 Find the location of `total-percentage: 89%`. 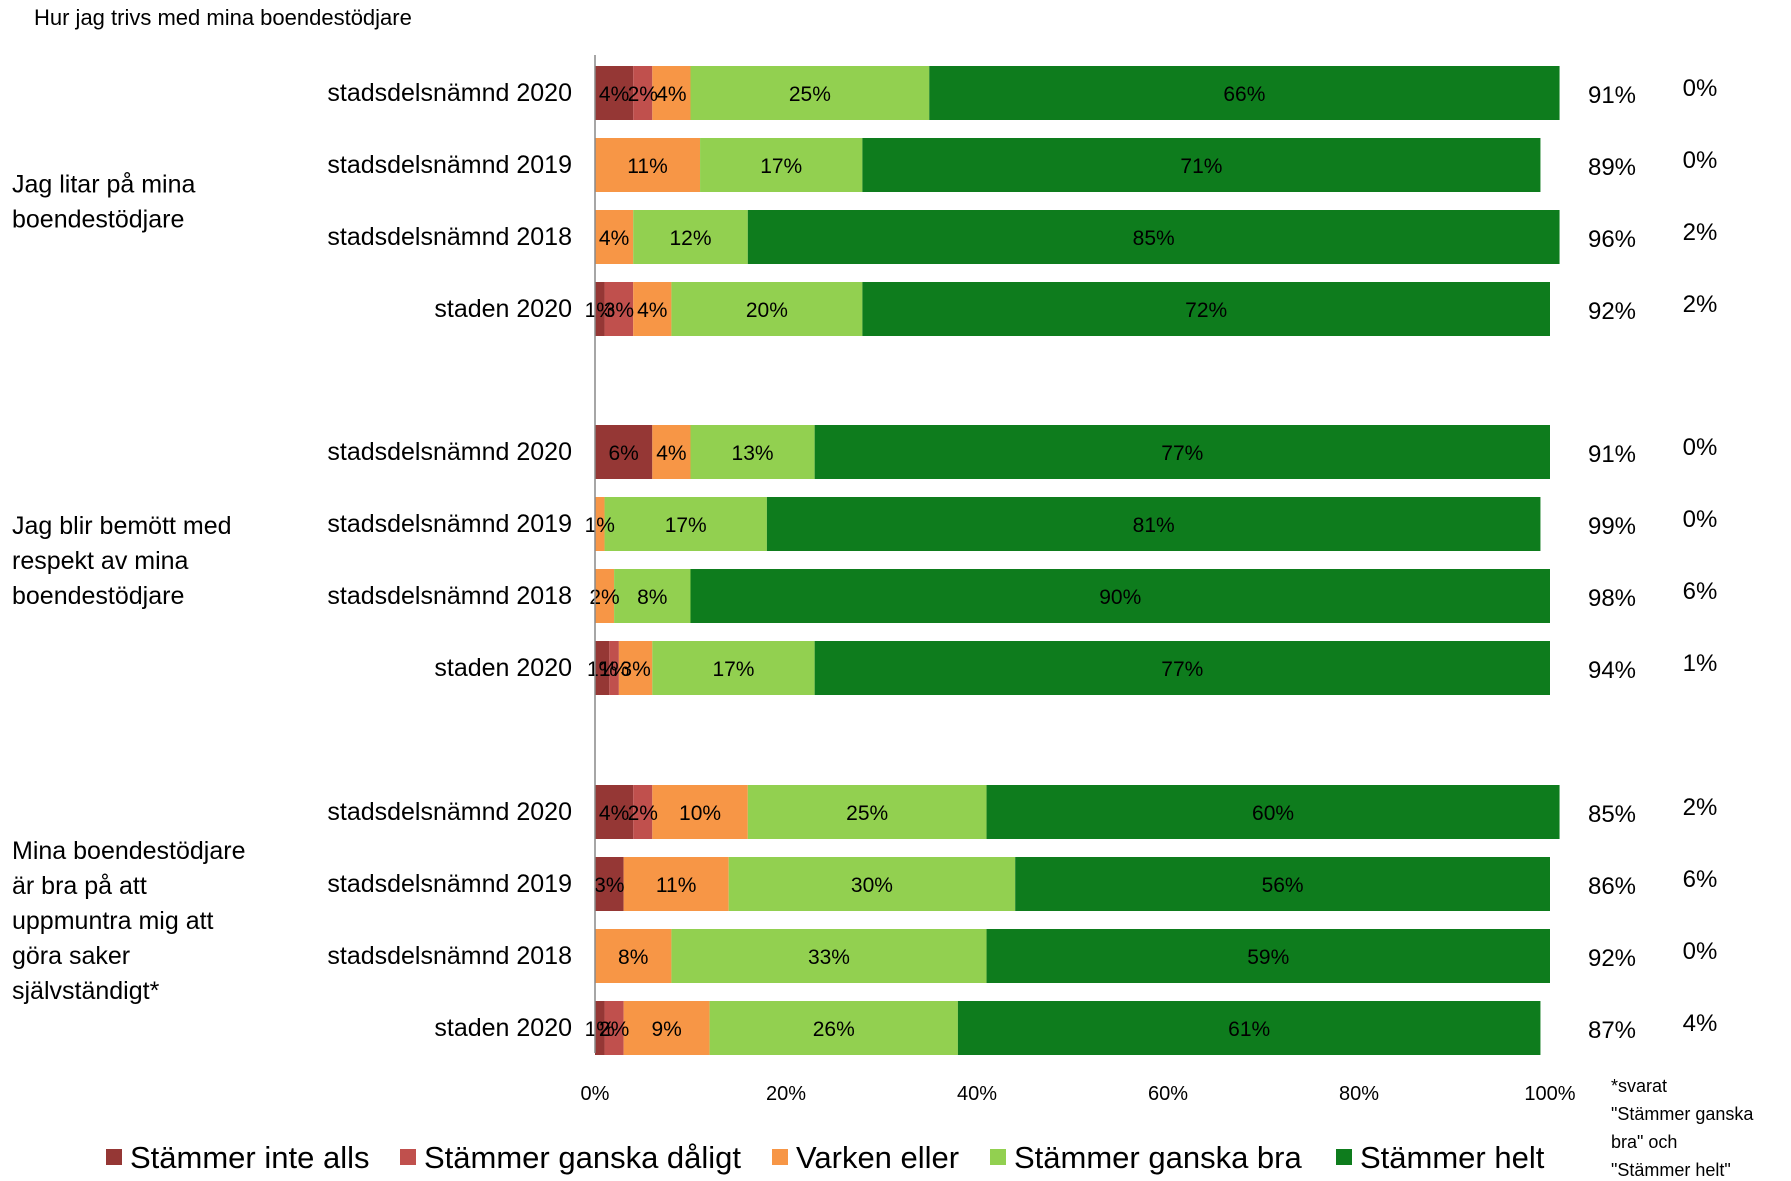

total-percentage: 89% is located at coordinates (1612, 167).